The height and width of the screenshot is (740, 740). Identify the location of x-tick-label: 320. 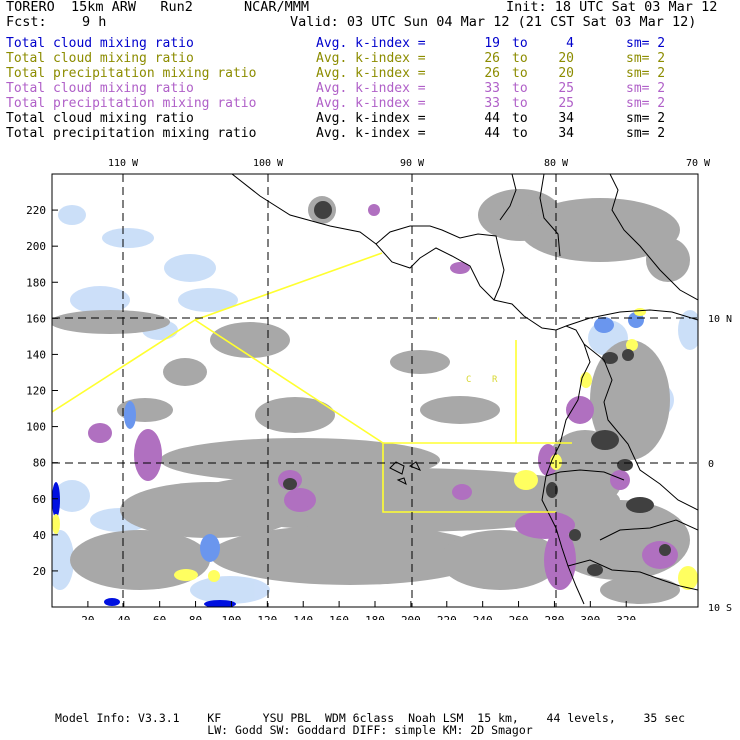
(626, 617).